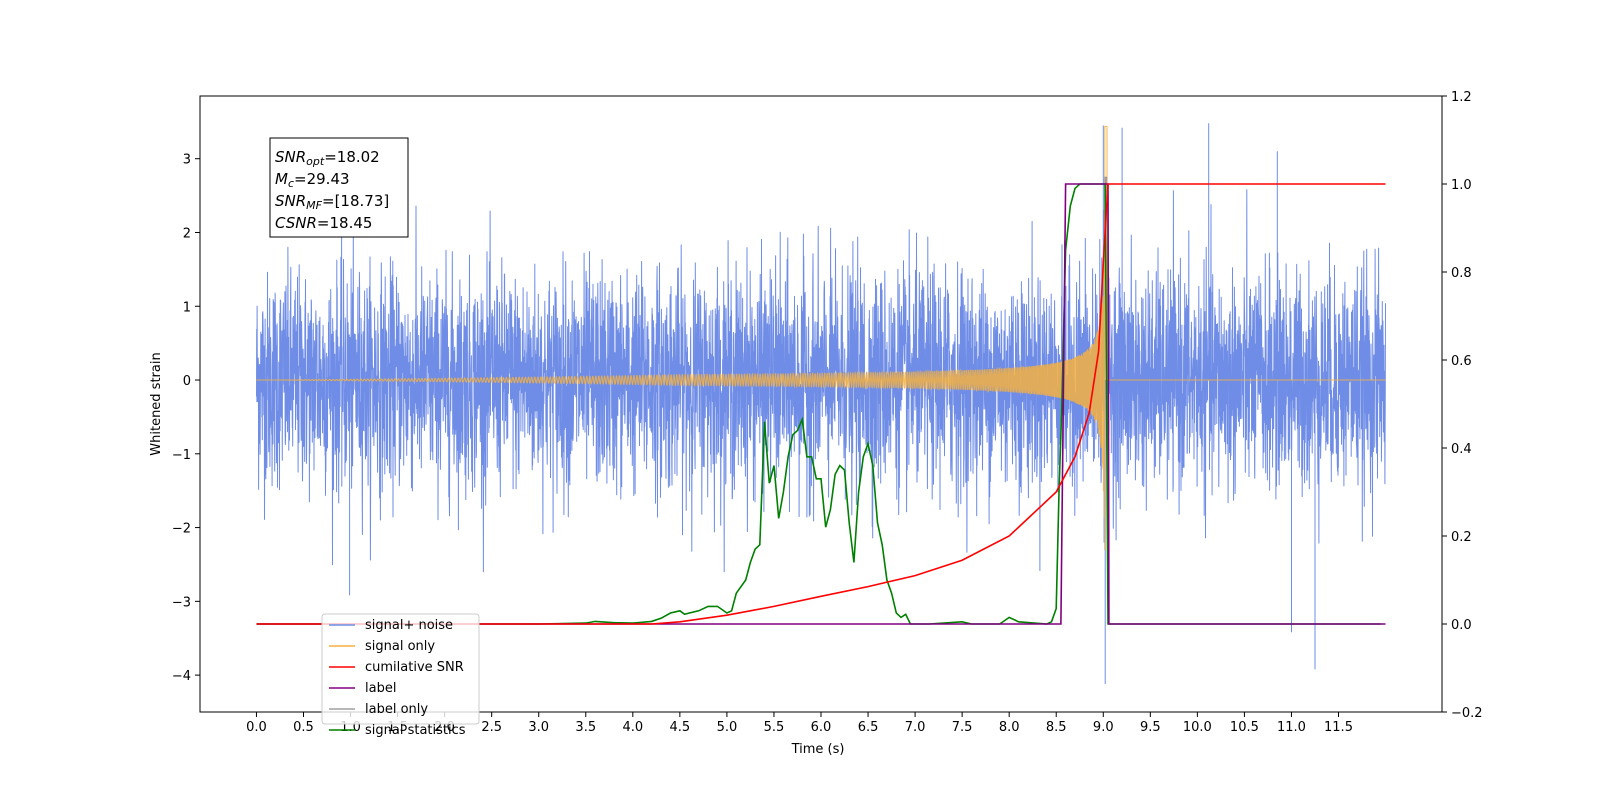 This screenshot has height=800, width=1600. I want to click on x-tick-label: 9.5, so click(1150, 727).